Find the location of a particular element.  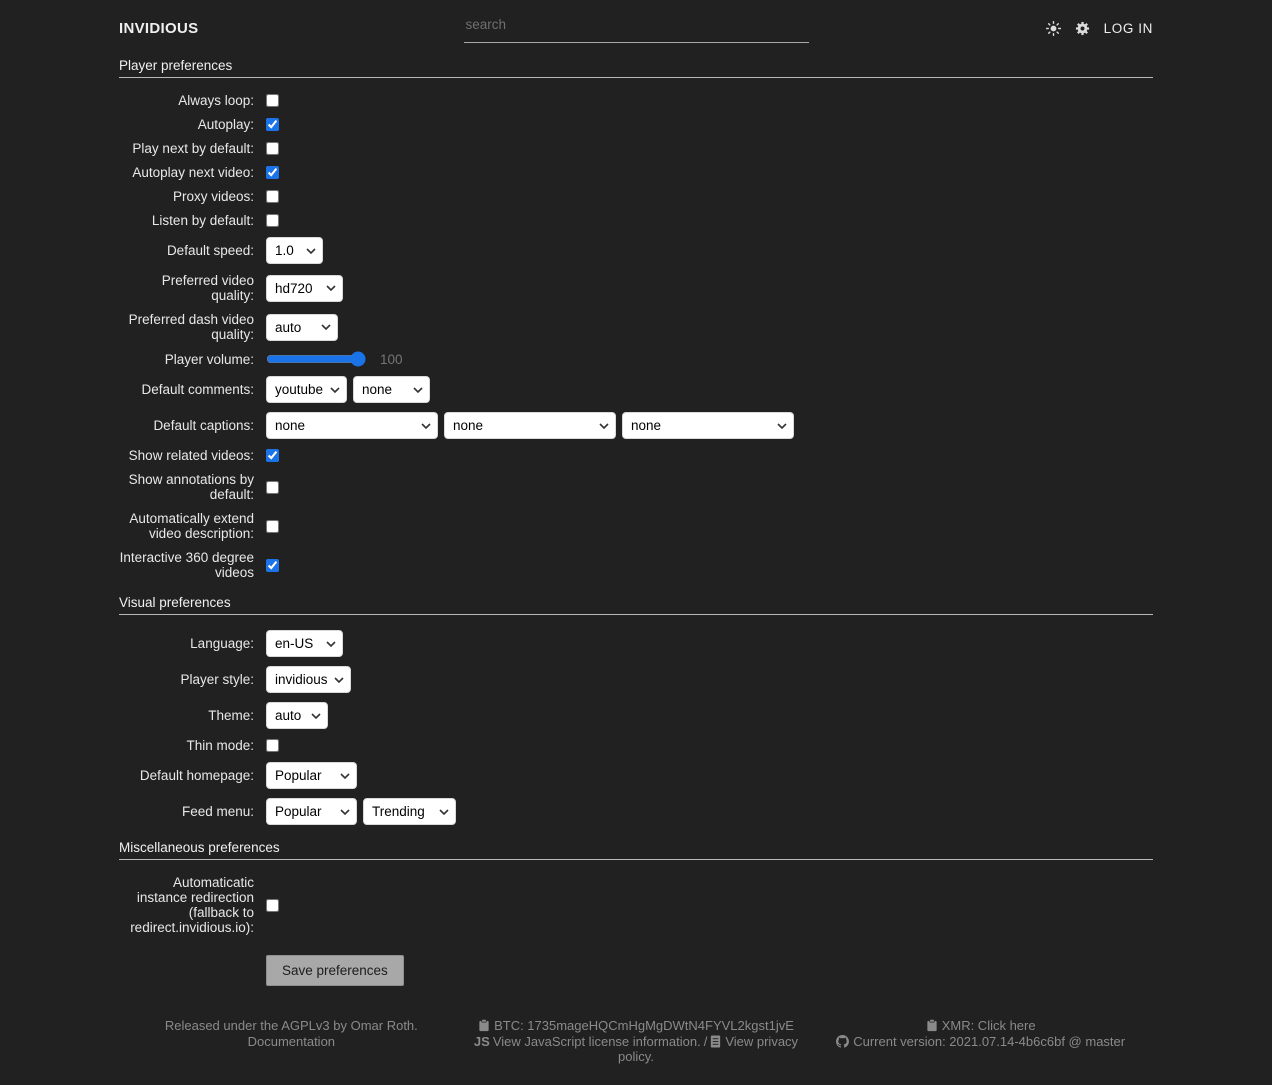

default-speed-select: 1.0 is located at coordinates (294, 250).